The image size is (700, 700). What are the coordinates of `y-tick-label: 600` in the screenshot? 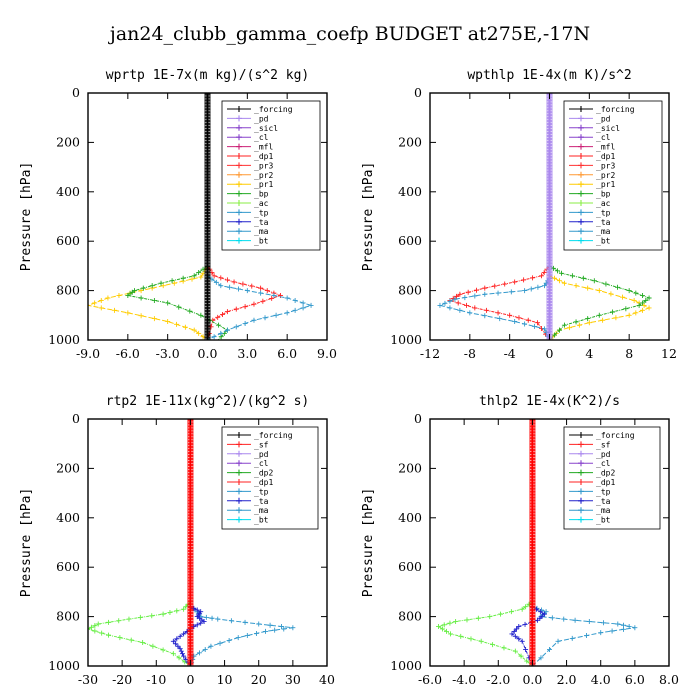 It's located at (410, 240).